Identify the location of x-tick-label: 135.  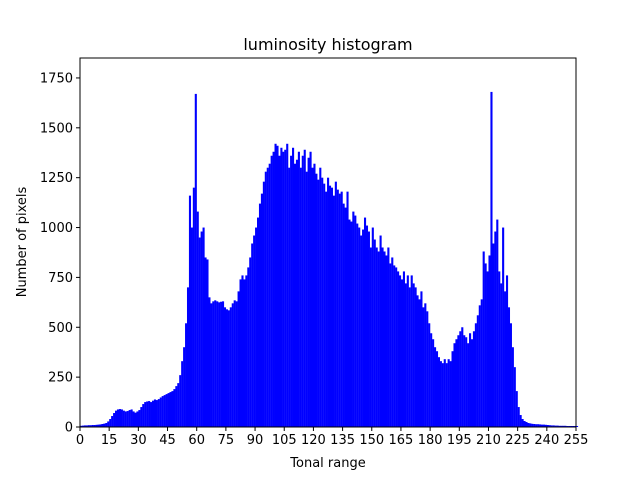
(342, 440).